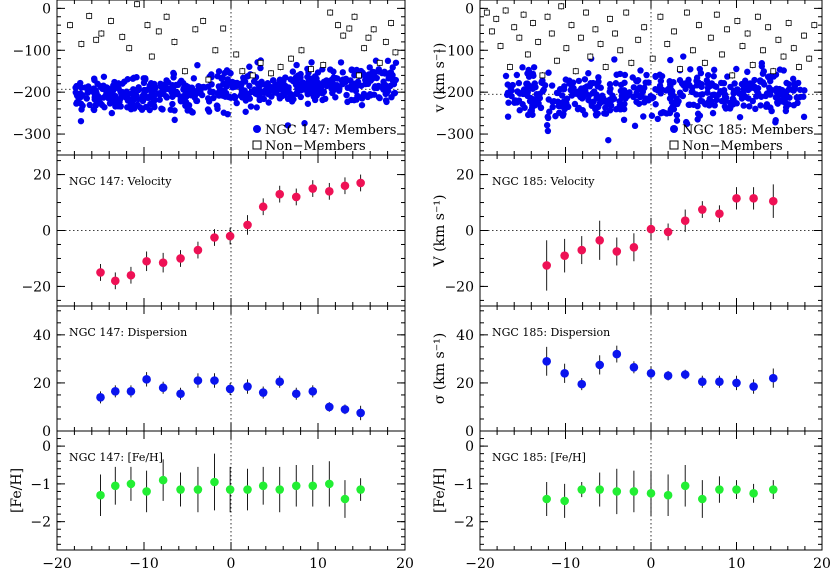 This screenshot has width=830, height=575. I want to click on y-tick-label: −300, so click(32, 135).